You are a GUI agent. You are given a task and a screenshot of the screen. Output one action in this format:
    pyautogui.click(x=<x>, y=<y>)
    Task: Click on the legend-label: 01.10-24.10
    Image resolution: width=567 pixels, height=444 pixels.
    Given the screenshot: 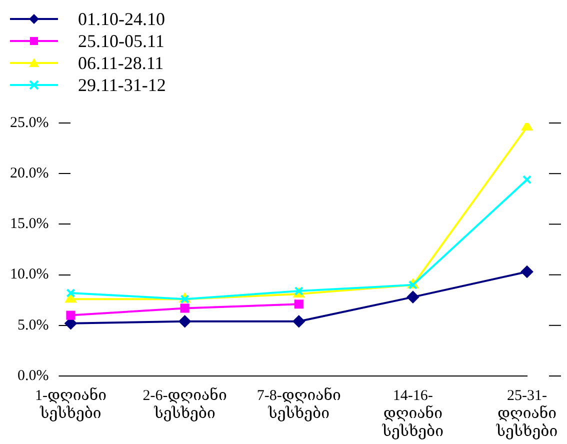 What is the action you would take?
    pyautogui.click(x=121, y=19)
    